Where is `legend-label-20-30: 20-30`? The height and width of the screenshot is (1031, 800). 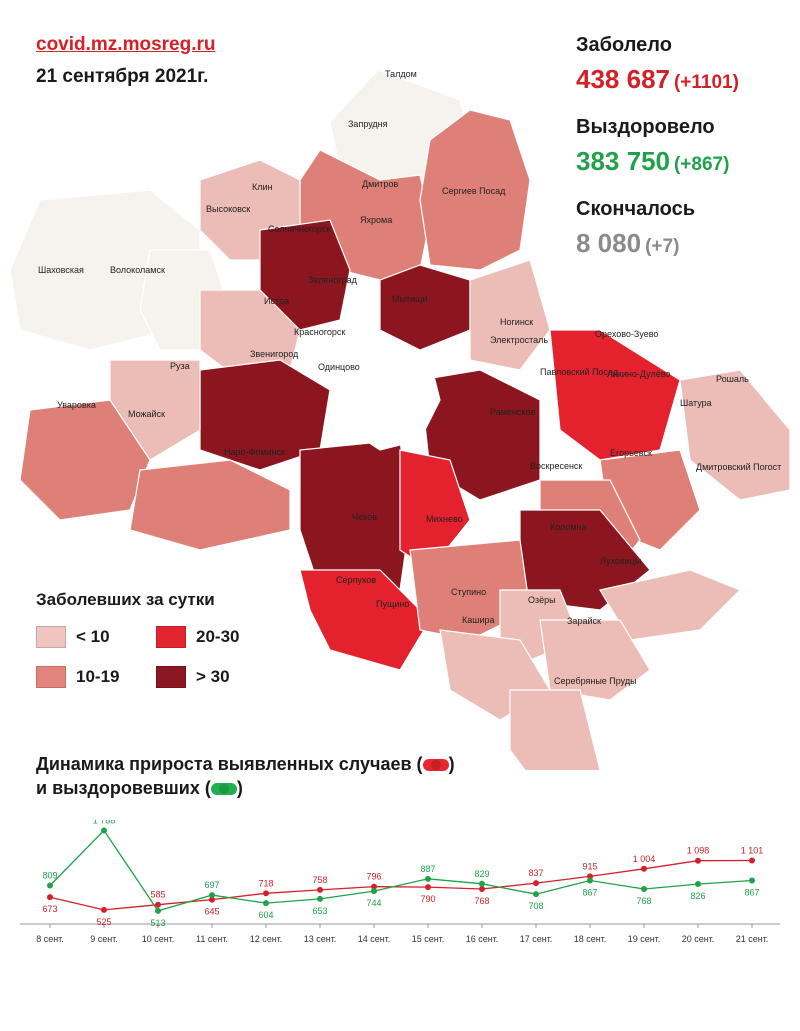 legend-label-20-30: 20-30 is located at coordinates (218, 636).